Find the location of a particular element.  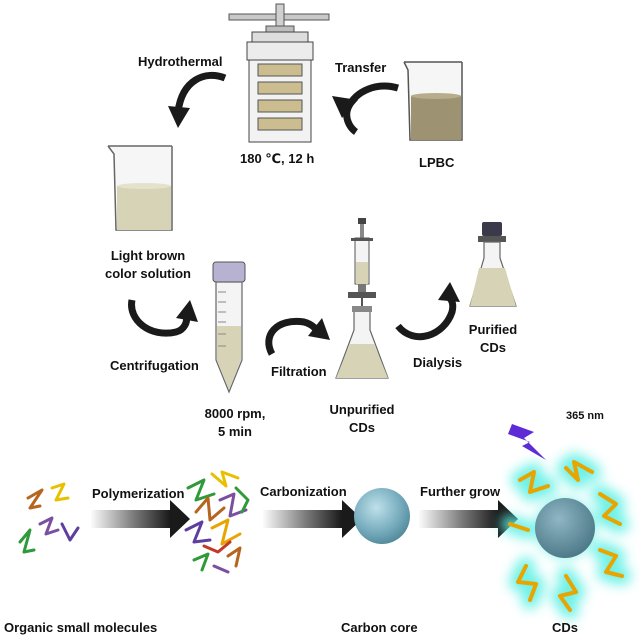

polymer-cluster-icon is located at coordinates (217, 522).